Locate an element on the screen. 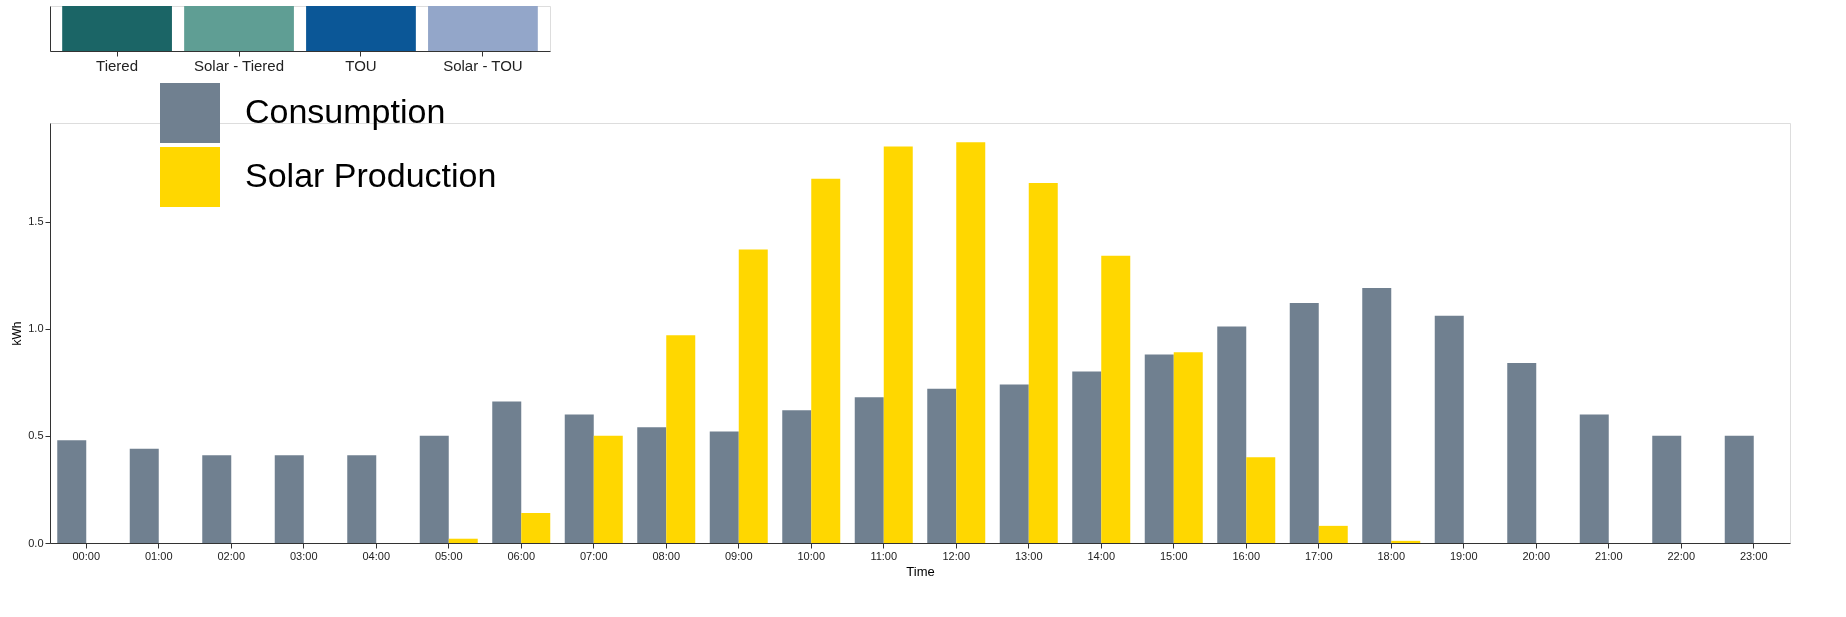  x-tick-label: 10:00 is located at coordinates (811, 555).